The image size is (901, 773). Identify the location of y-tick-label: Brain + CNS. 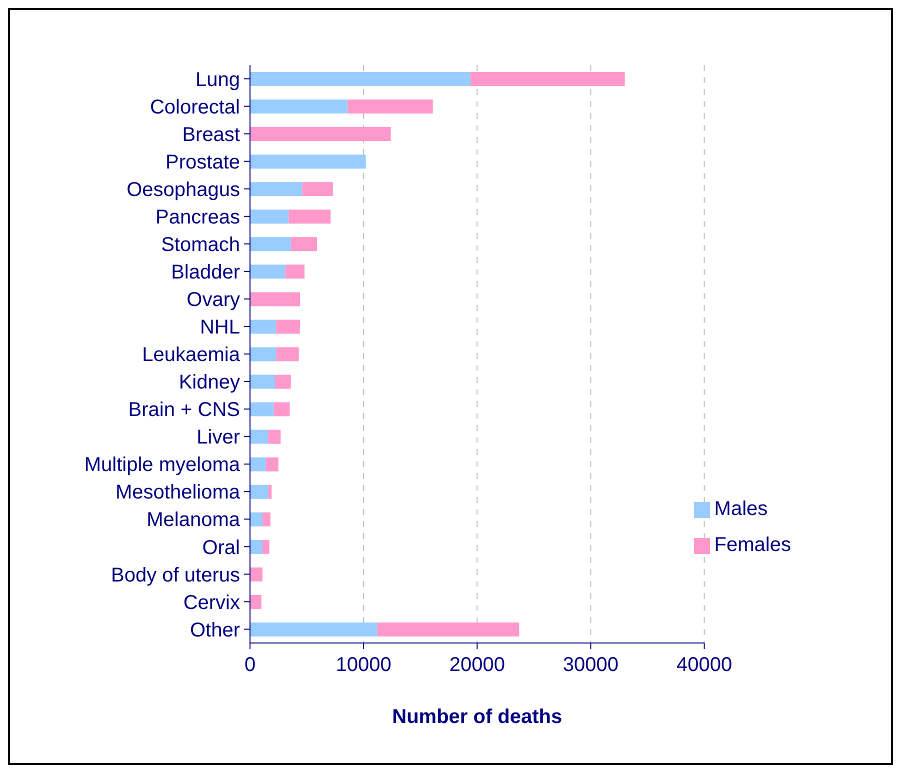
(184, 410).